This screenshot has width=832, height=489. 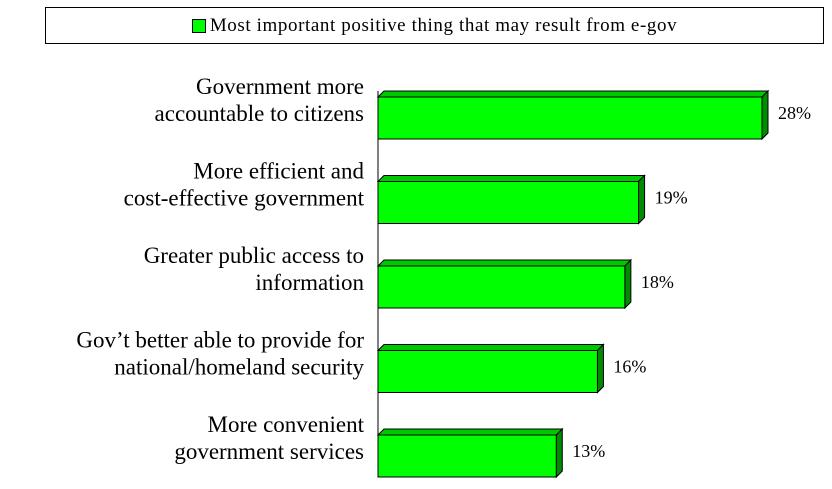 What do you see at coordinates (629, 367) in the screenshot?
I see `data-label: 16%` at bounding box center [629, 367].